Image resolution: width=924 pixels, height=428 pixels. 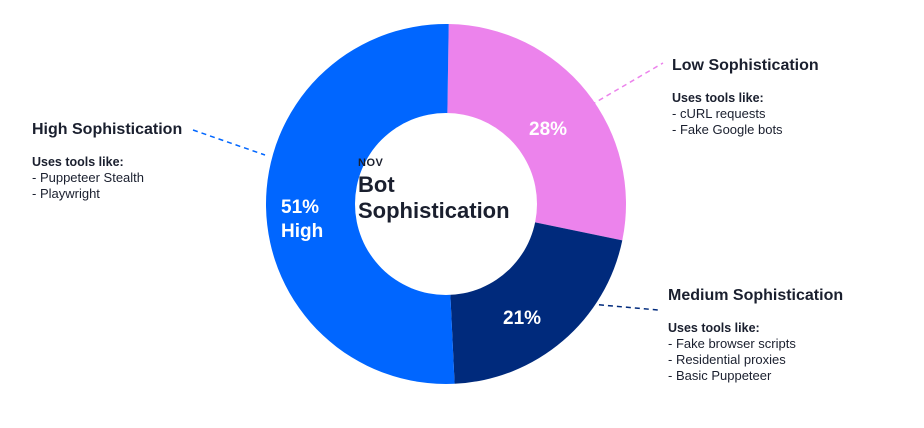 What do you see at coordinates (300, 207) in the screenshot?
I see `slice-percent-high: 51%` at bounding box center [300, 207].